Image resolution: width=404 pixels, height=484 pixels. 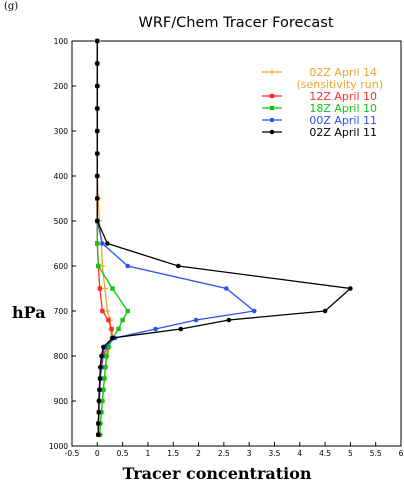 What do you see at coordinates (72, 453) in the screenshot?
I see `x-tick-label: -0.5` at bounding box center [72, 453].